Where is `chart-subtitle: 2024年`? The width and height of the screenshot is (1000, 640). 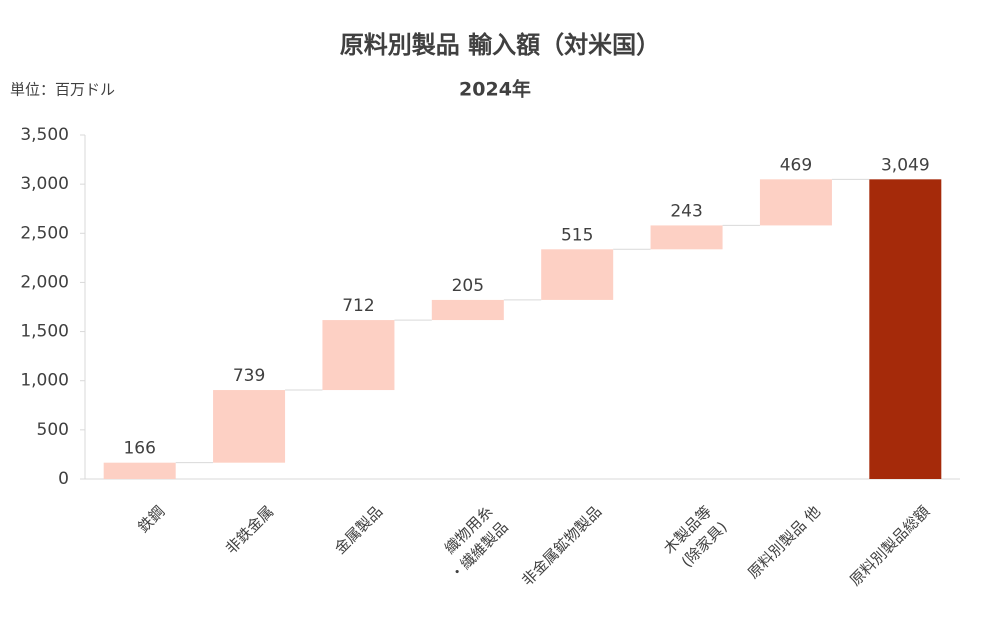 chart-subtitle: 2024年 is located at coordinates (495, 89).